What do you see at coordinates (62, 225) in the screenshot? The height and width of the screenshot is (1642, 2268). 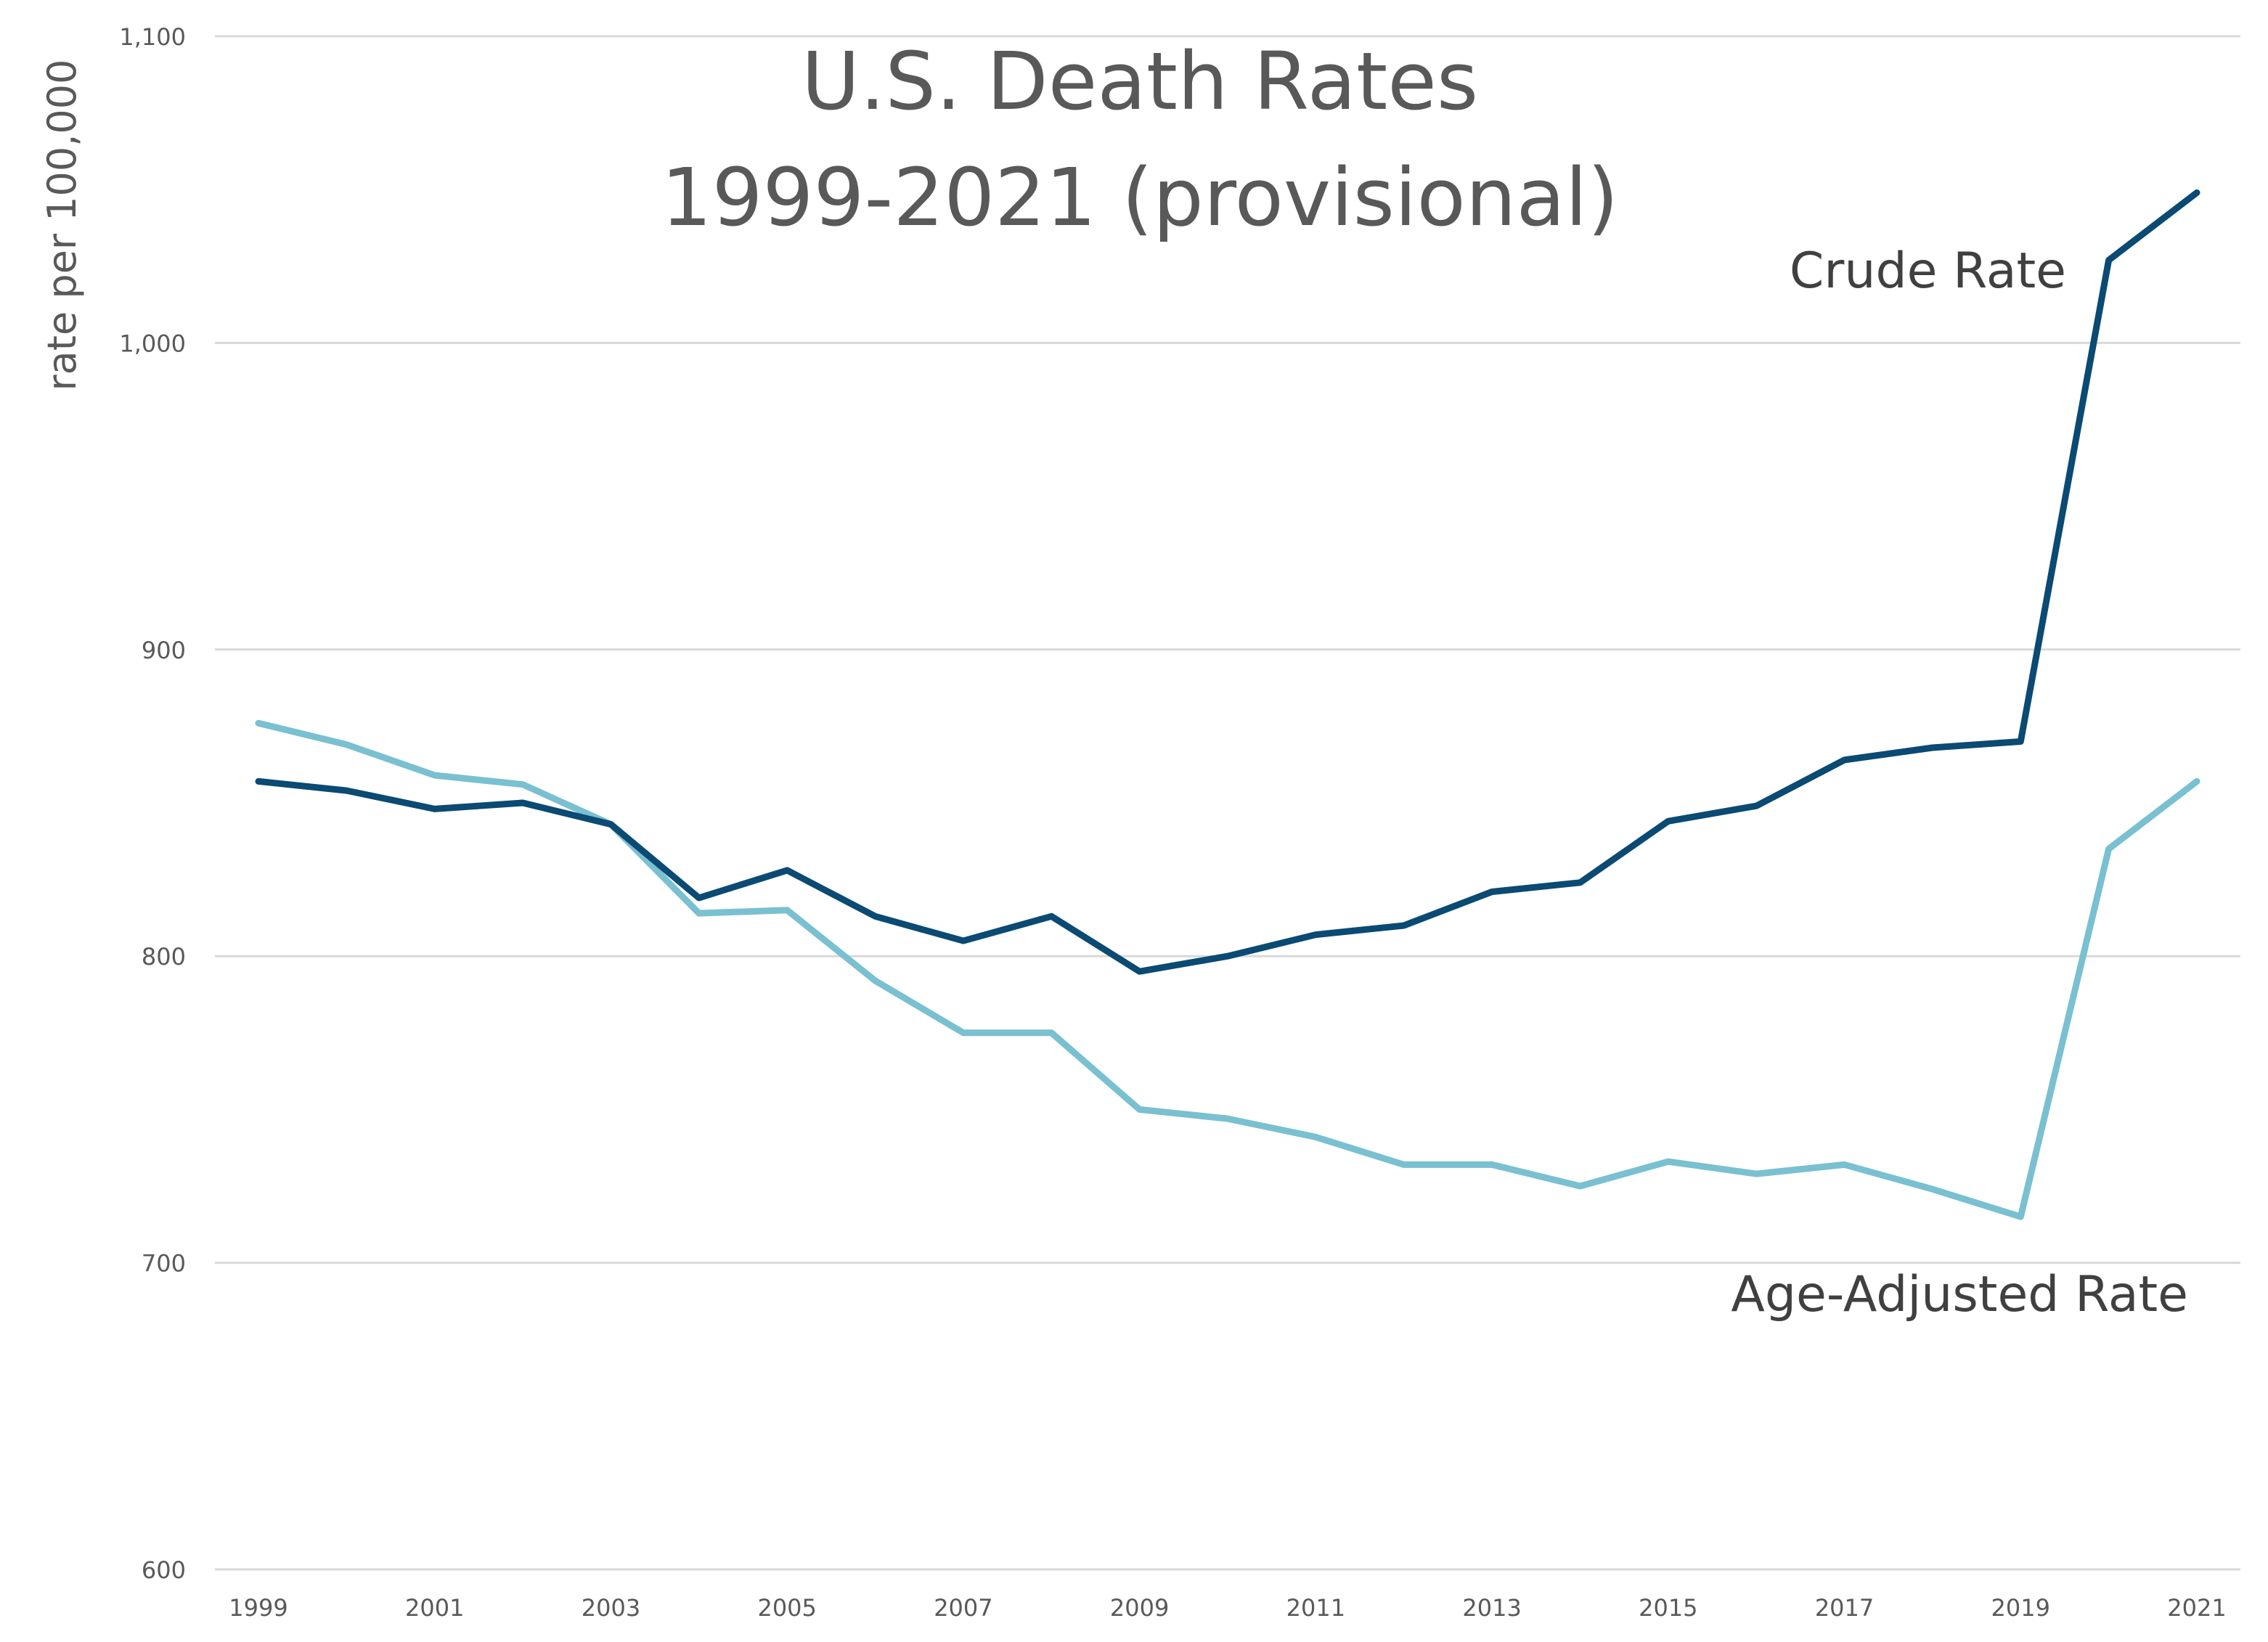 I see `y-axis-title: rate per 100,000` at bounding box center [62, 225].